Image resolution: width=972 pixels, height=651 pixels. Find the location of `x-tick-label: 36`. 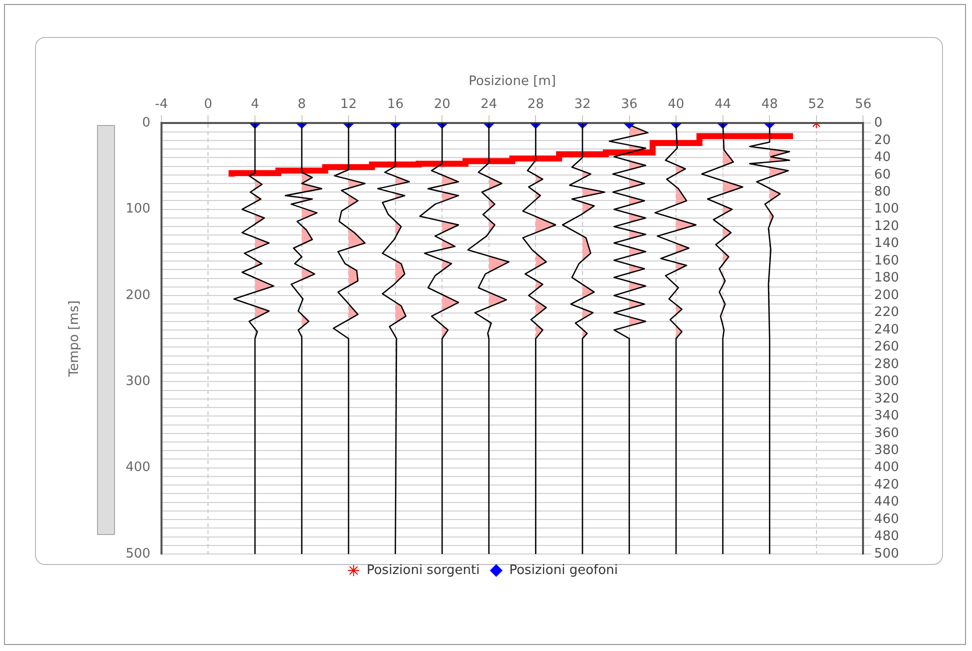

x-tick-label: 36 is located at coordinates (629, 104).